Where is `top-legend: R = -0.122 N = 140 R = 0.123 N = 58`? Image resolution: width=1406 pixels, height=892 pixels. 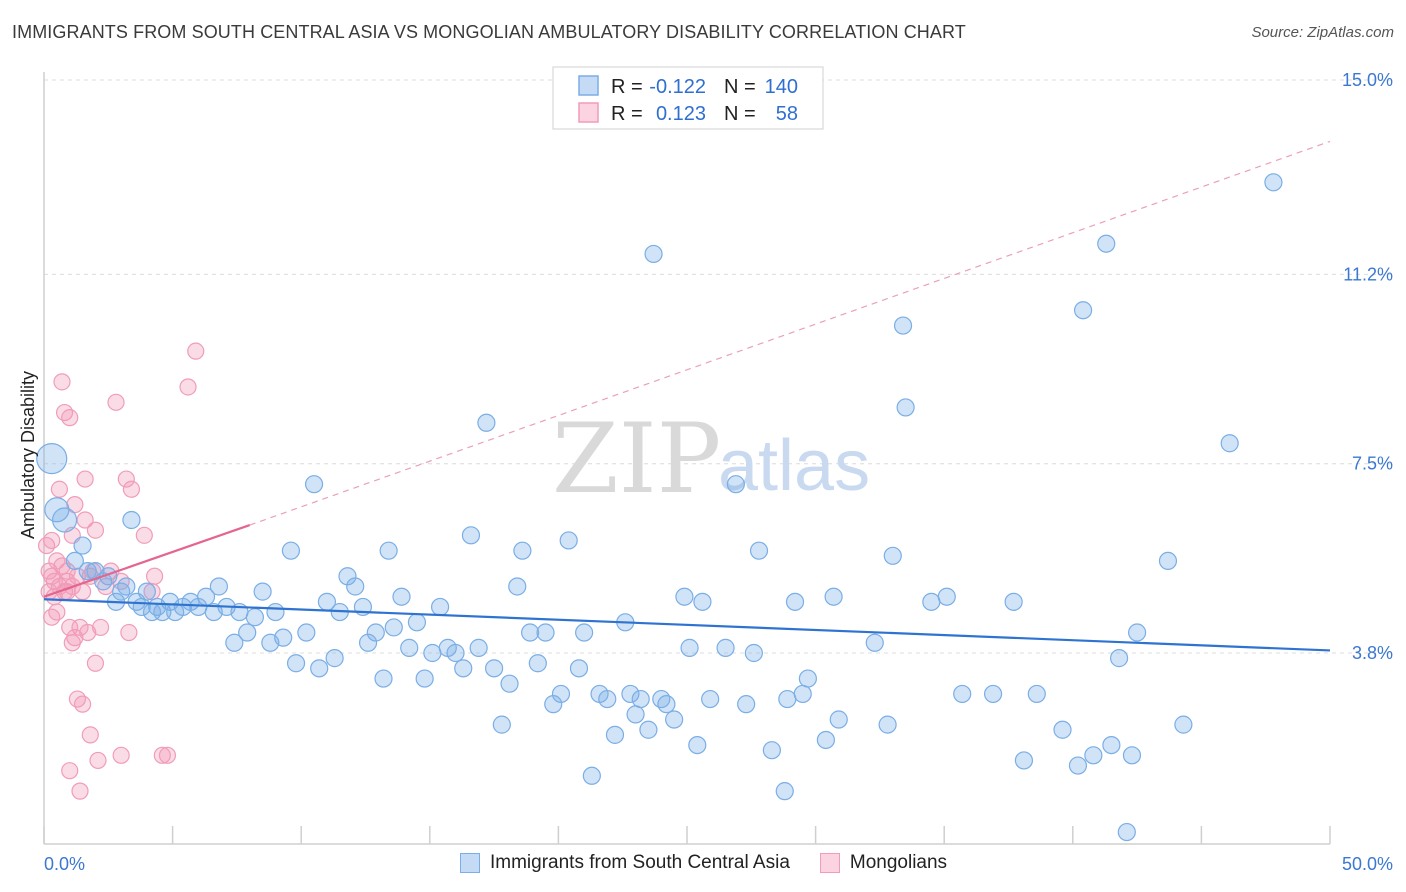
top-legend: R = -0.122 N = 140 R = 0.123 N = 58 is located at coordinates (688, 98).